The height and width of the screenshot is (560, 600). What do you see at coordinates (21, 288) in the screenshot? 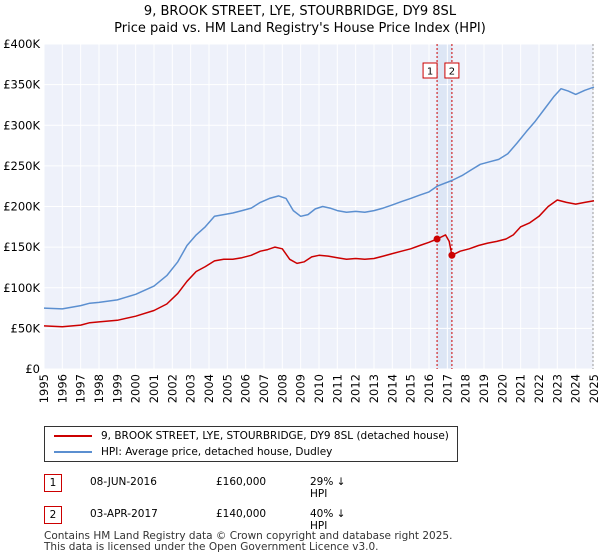
I see `y-tick-label: £100K` at bounding box center [21, 288].